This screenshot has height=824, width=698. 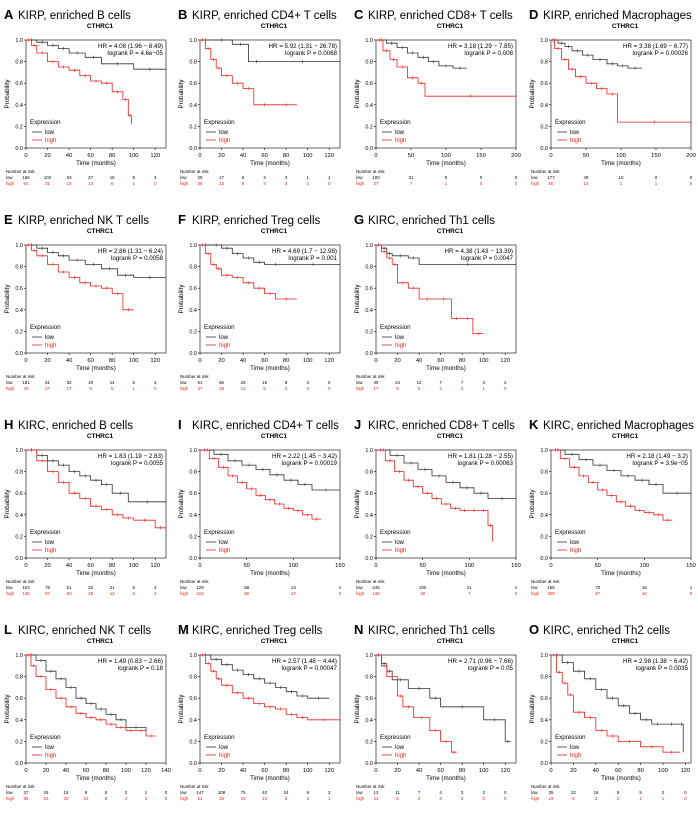 What do you see at coordinates (180, 424) in the screenshot?
I see `panel-letter: I` at bounding box center [180, 424].